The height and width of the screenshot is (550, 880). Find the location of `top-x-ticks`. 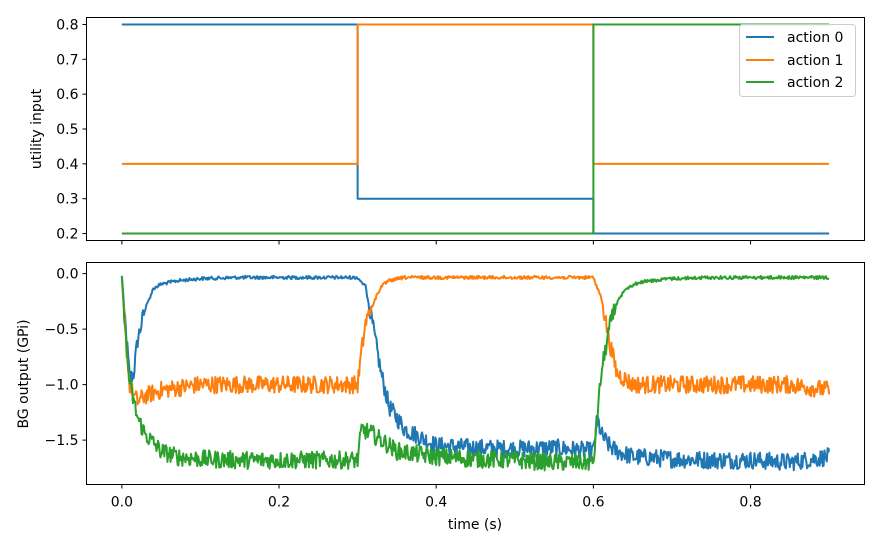

top-x-ticks is located at coordinates (436, 242).